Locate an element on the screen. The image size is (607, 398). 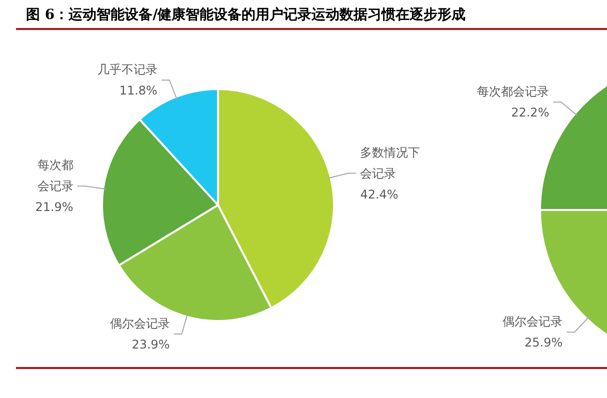
data-label: 23.9% is located at coordinates (151, 345).